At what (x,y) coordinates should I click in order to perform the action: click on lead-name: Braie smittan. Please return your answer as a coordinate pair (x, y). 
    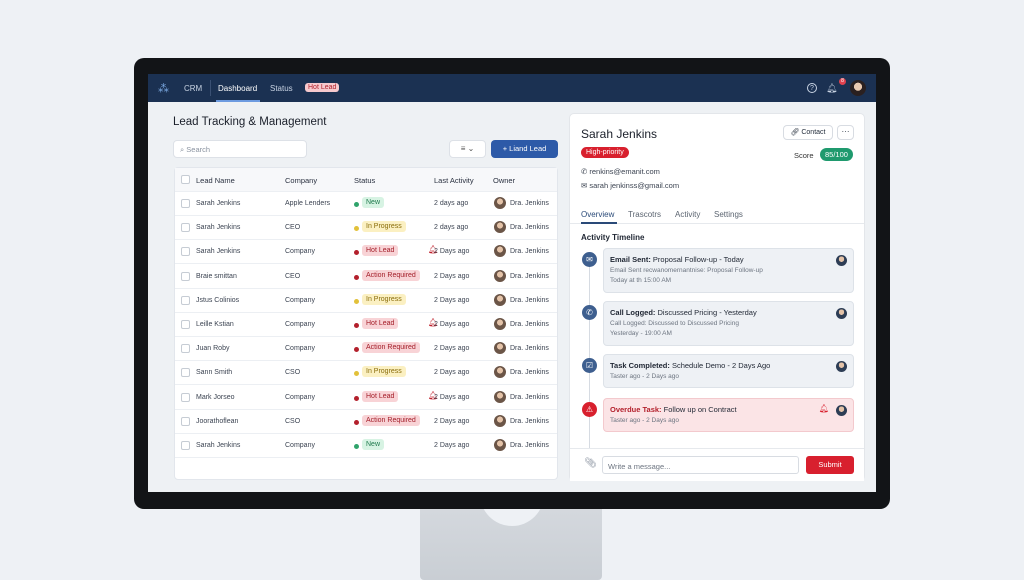
    Looking at the image, I should click on (216, 276).